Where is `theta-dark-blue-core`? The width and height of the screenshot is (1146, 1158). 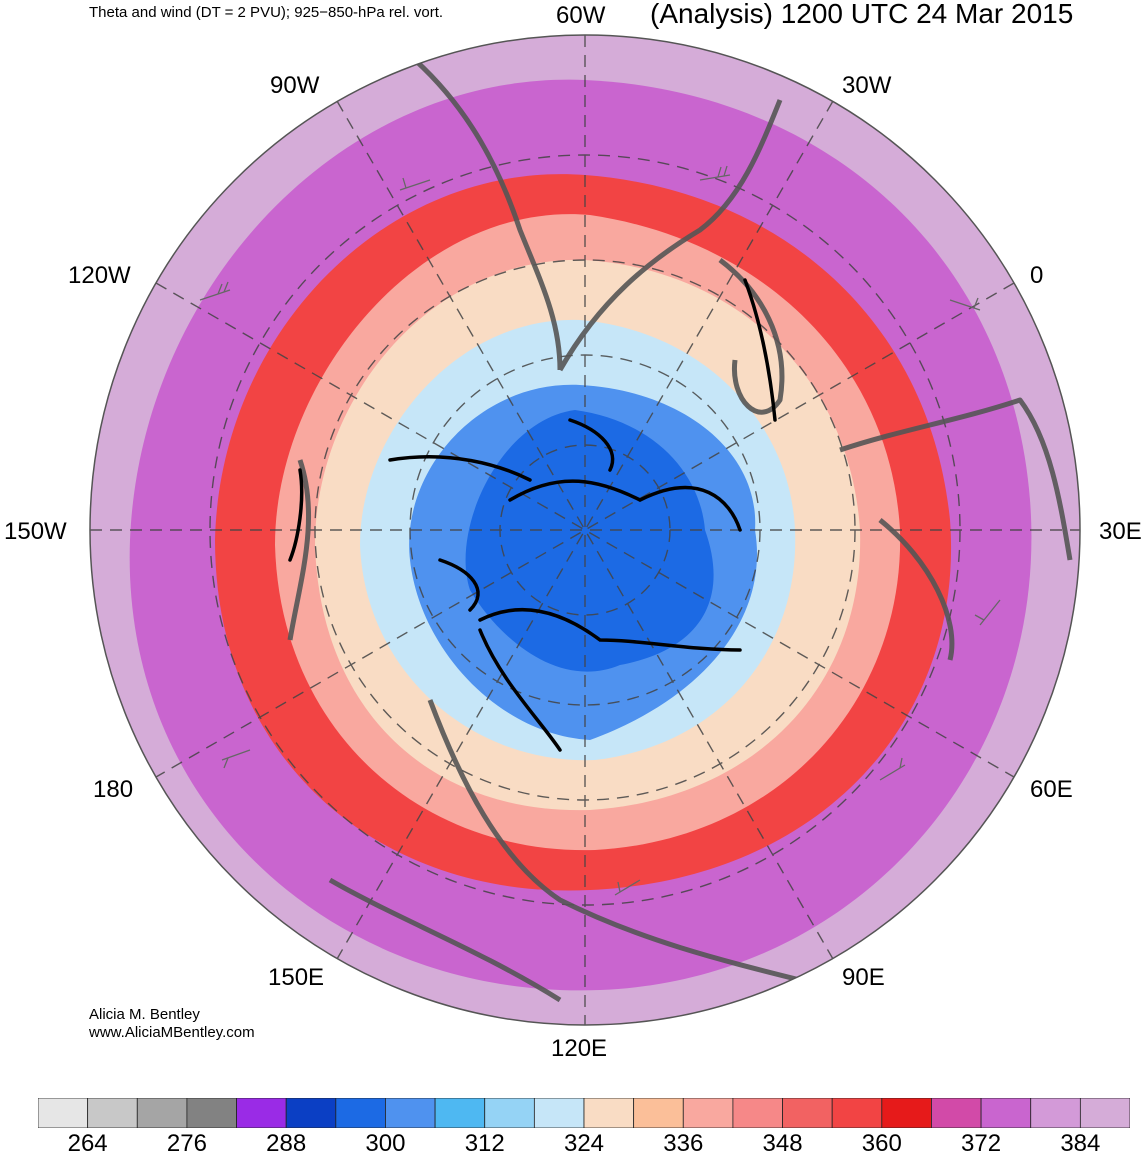
theta-dark-blue-core is located at coordinates (589, 541).